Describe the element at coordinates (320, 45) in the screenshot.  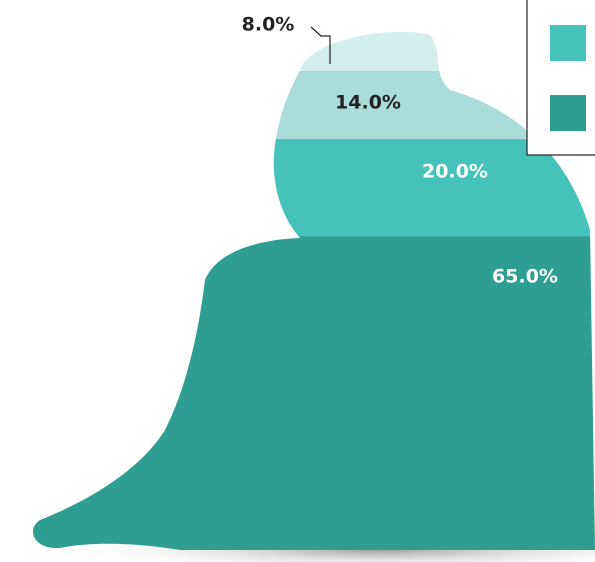
I see `leader-line` at that location.